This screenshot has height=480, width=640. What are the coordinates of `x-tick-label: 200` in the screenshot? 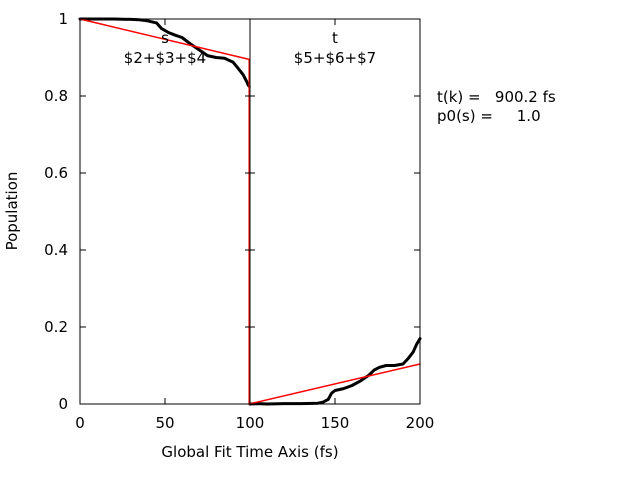 It's located at (420, 423).